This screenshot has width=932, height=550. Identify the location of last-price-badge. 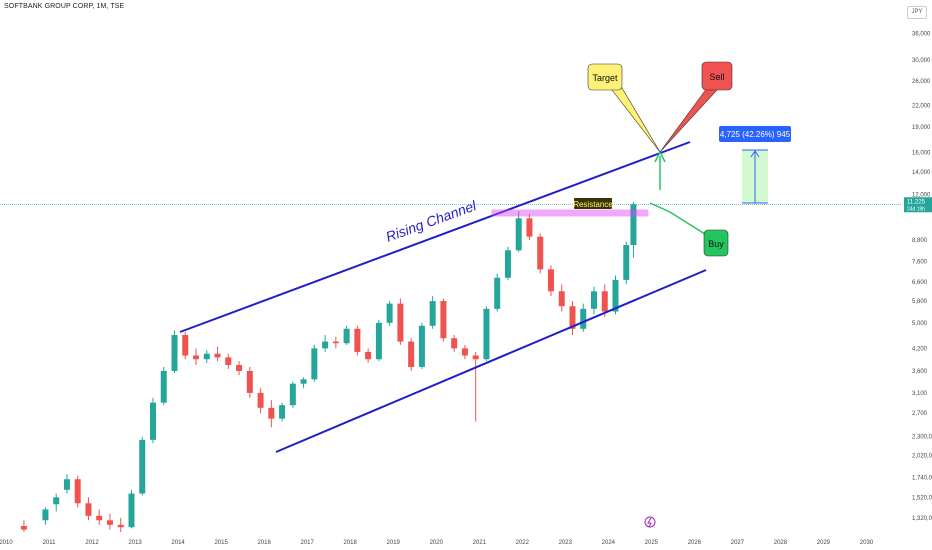
(918, 205).